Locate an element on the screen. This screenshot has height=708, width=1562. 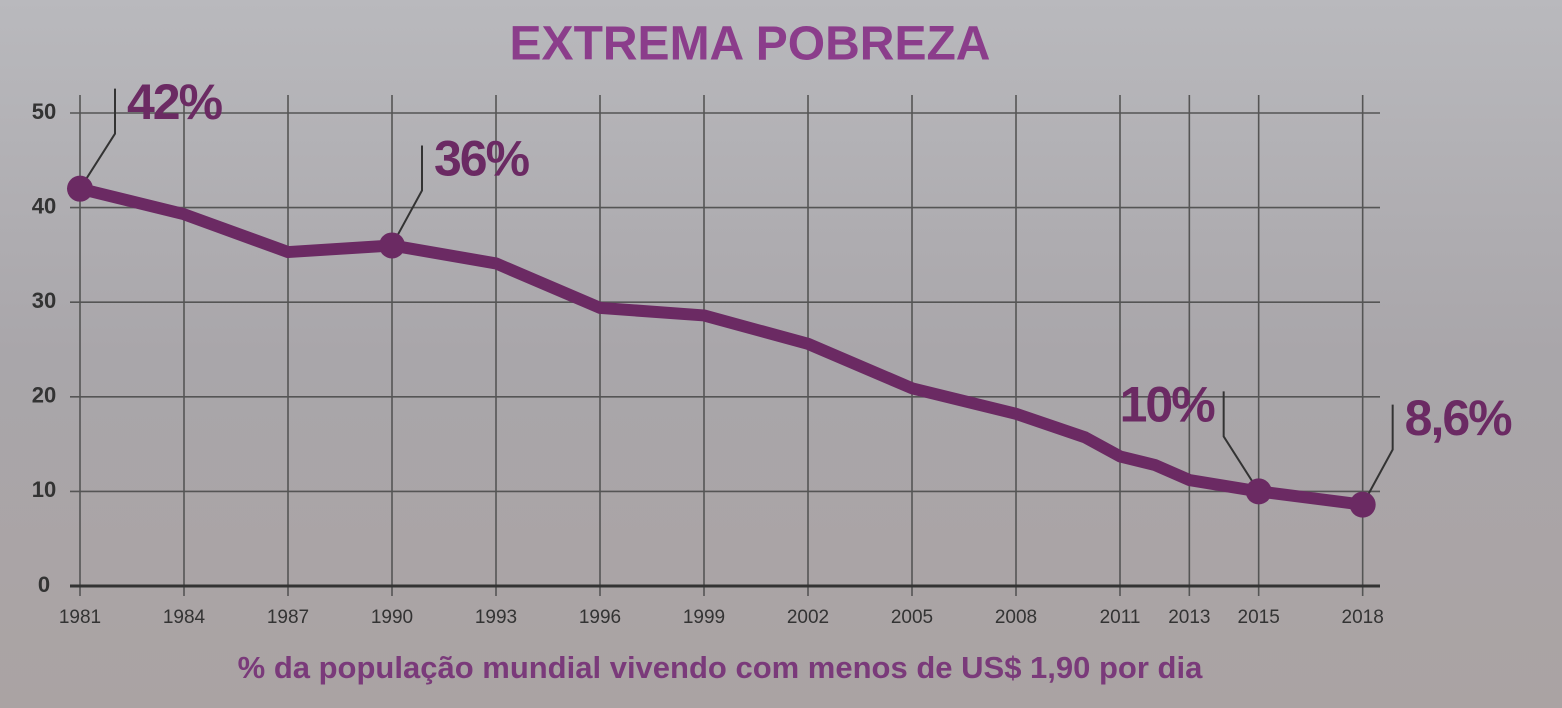
x-tick-label: 1993 is located at coordinates (496, 617).